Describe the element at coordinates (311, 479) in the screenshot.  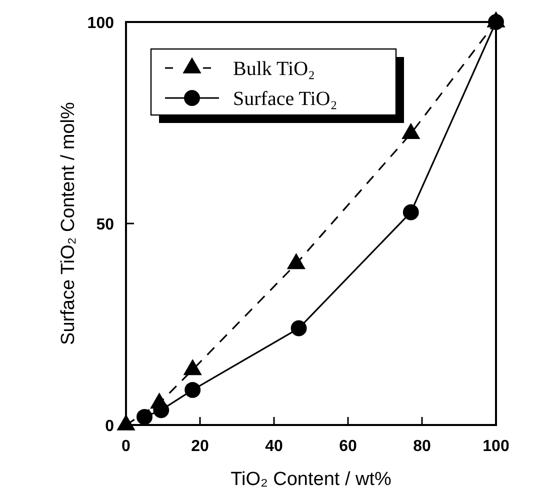
I see `x-axis-title: TiO₂ Content / wt%` at that location.